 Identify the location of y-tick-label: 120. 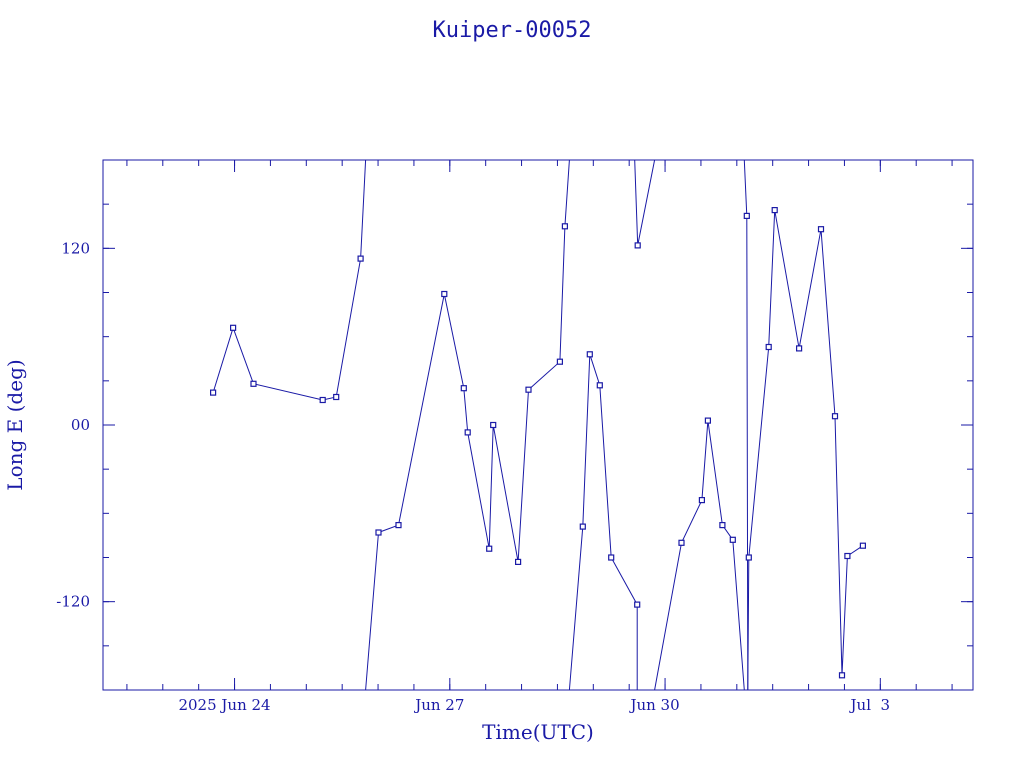
(75, 248).